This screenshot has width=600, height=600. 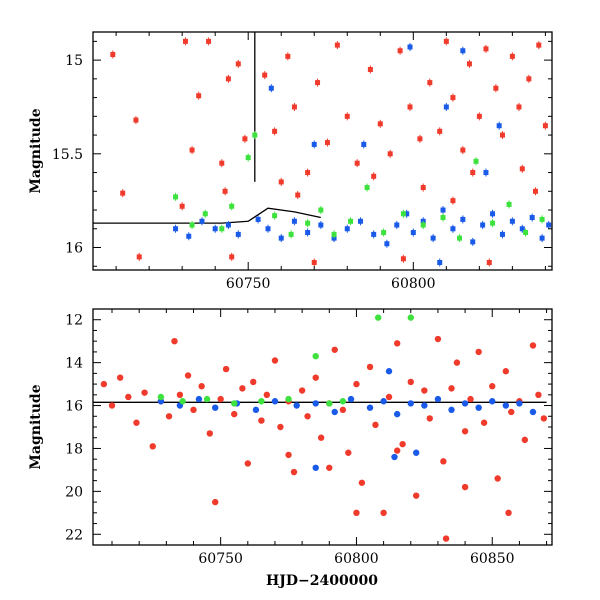 What do you see at coordinates (248, 284) in the screenshot?
I see `top-x-tick-label: 60750` at bounding box center [248, 284].